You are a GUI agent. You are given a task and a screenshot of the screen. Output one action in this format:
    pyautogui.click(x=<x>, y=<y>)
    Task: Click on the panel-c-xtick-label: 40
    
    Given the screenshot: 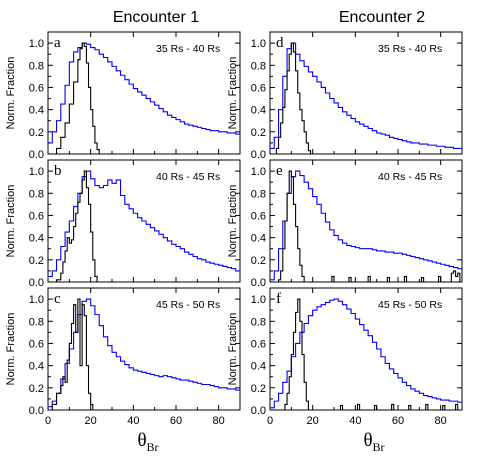 What is the action you would take?
    pyautogui.click(x=133, y=421)
    